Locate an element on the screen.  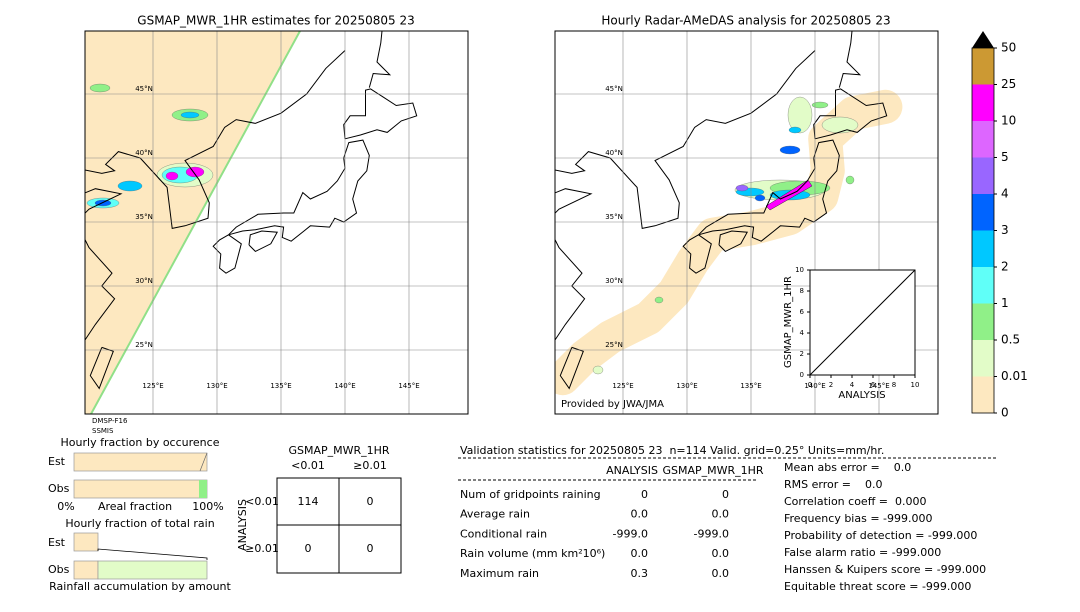
colorbar-label: 4 is located at coordinates (1005, 194).